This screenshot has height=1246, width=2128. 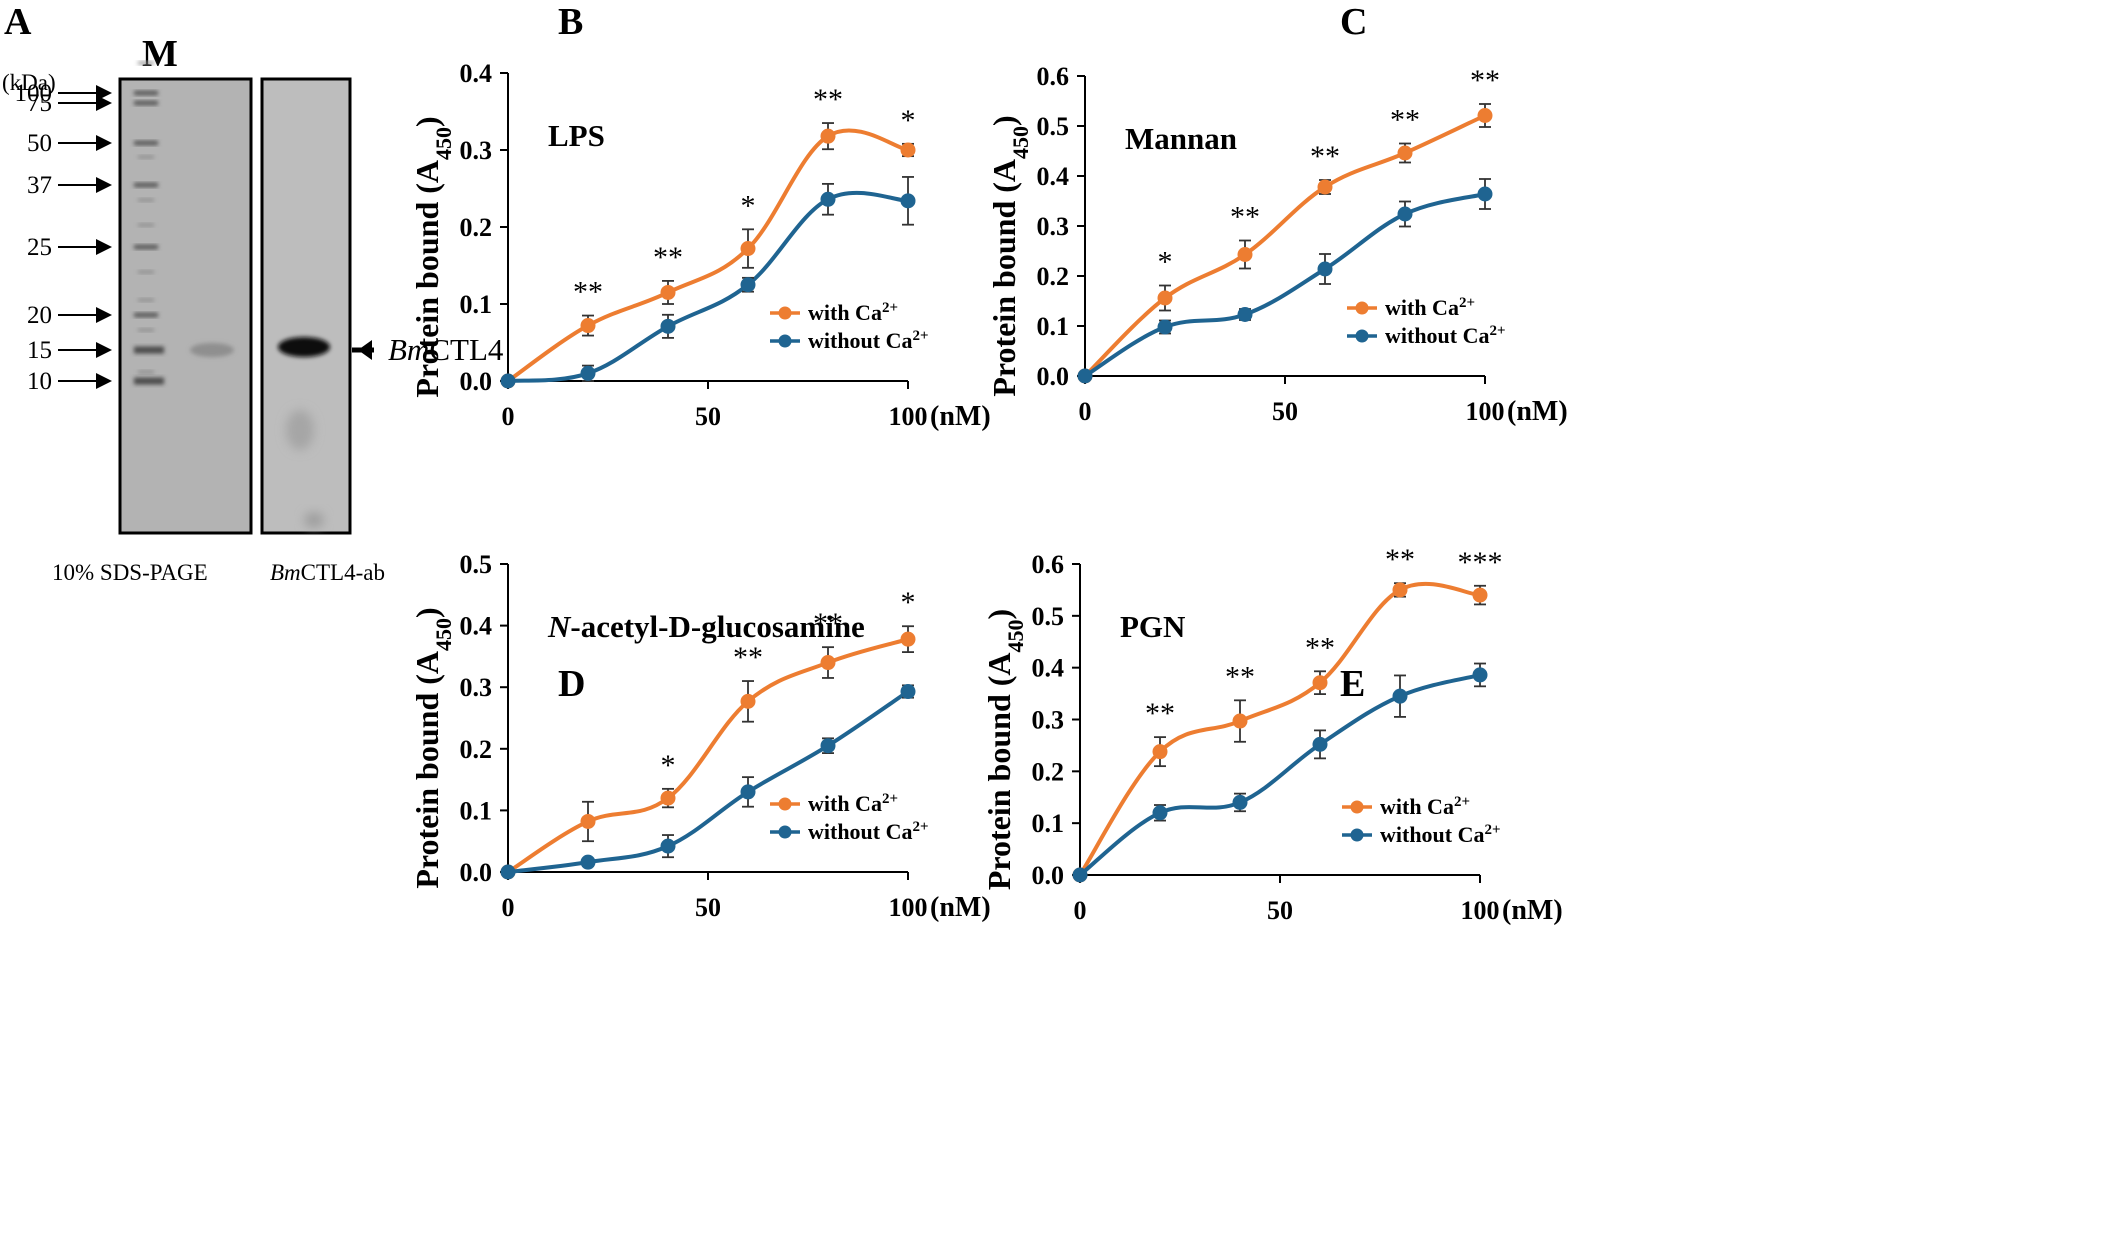 What do you see at coordinates (570, 22) in the screenshot?
I see `panel-letter-b: B` at bounding box center [570, 22].